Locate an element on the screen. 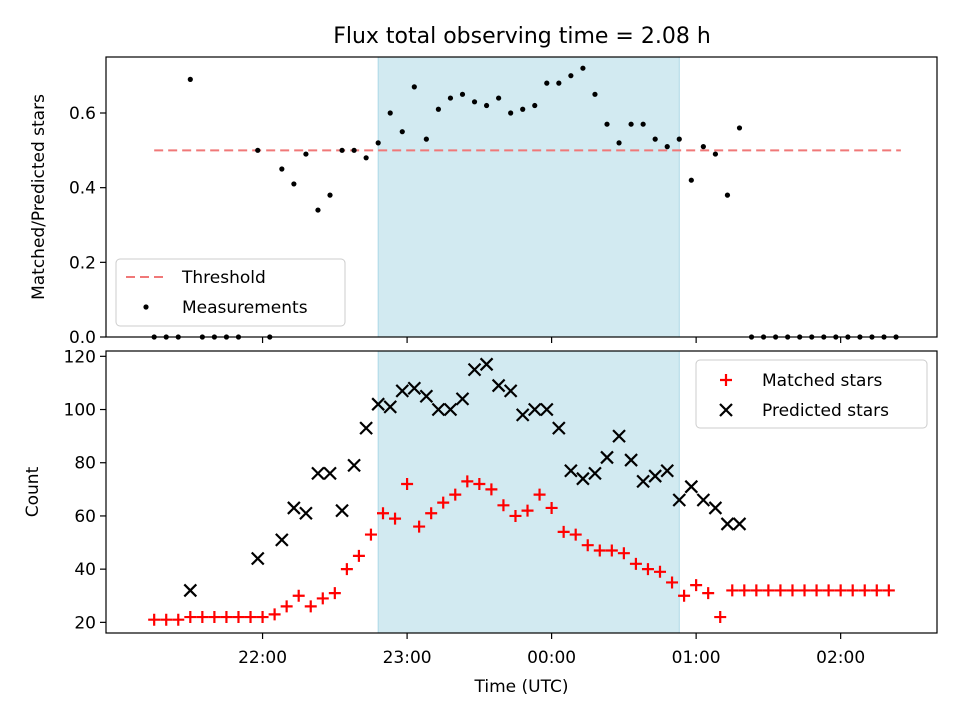  y-tick-label: 120 is located at coordinates (80, 357).